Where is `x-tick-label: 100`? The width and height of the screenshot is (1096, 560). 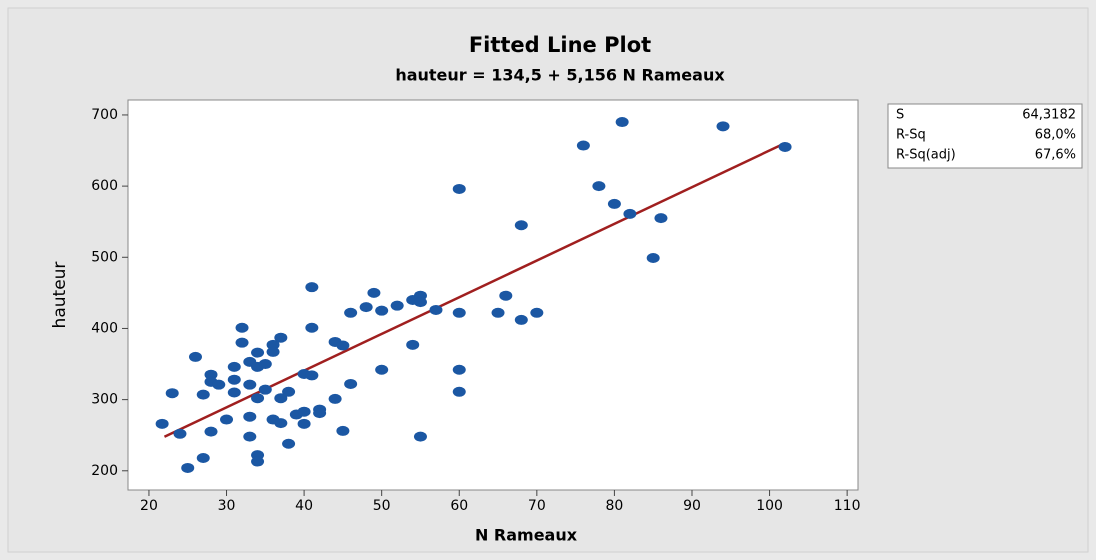 x-tick-label: 100 is located at coordinates (769, 506).